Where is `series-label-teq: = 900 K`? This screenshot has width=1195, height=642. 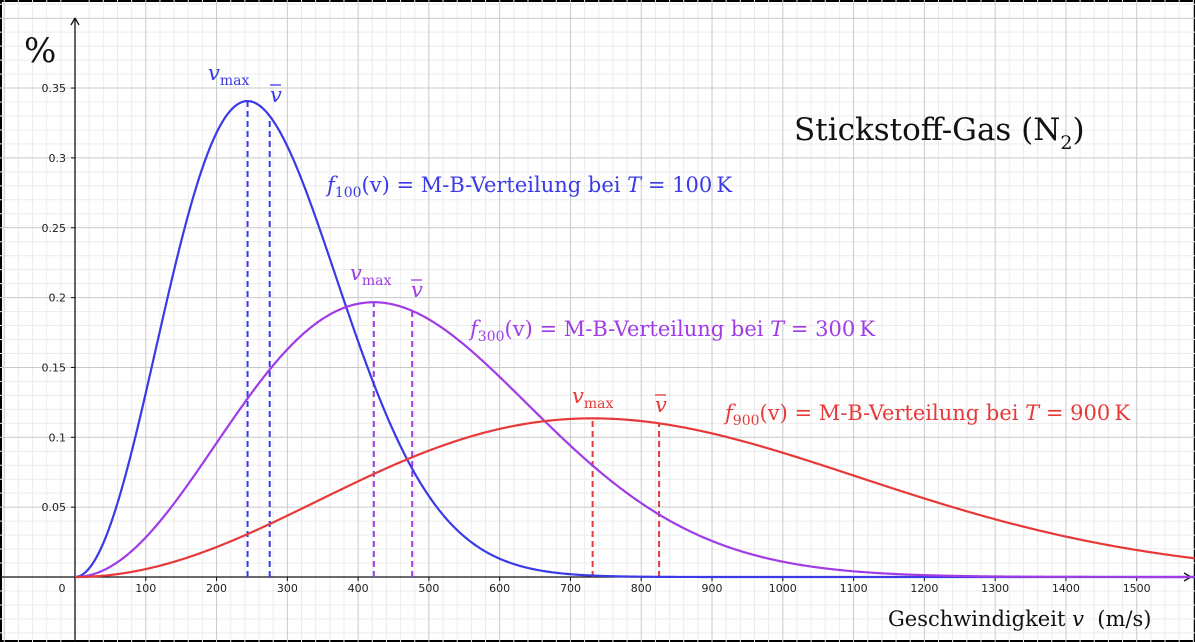 series-label-teq: = 900 K is located at coordinates (1084, 413).